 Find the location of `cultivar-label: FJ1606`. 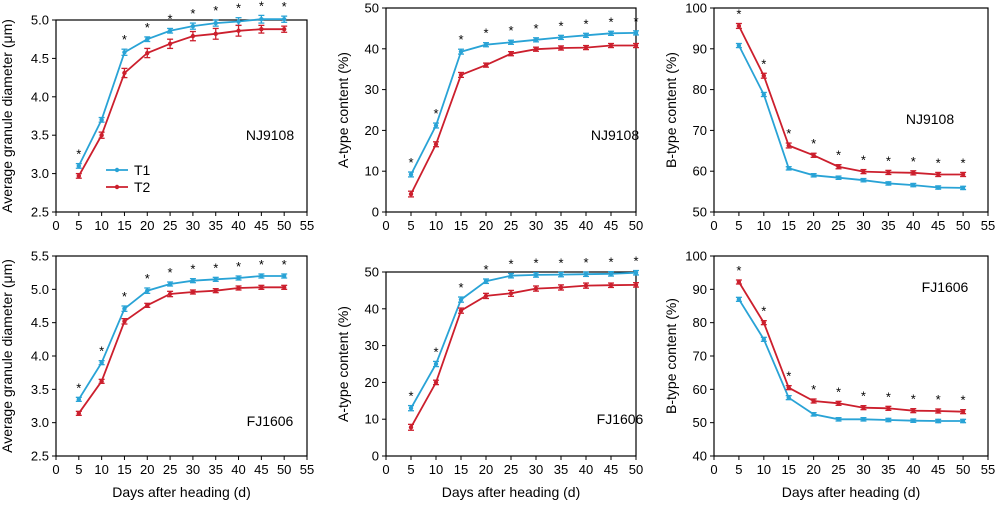

cultivar-label: FJ1606 is located at coordinates (270, 421).